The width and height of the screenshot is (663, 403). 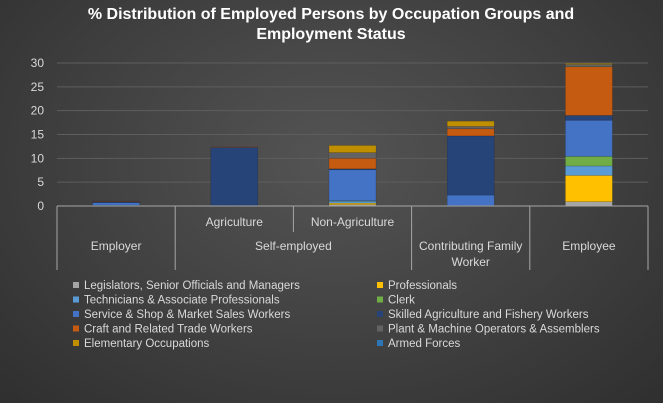 What do you see at coordinates (40, 182) in the screenshot?
I see `y-tick-label: 5` at bounding box center [40, 182].